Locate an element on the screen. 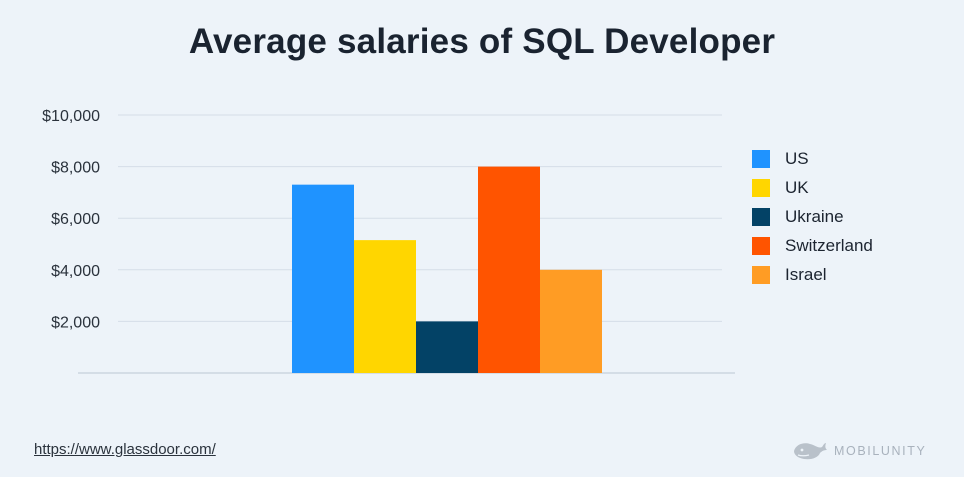 The height and width of the screenshot is (477, 964). y-tick-label: $4,000 is located at coordinates (75, 271).